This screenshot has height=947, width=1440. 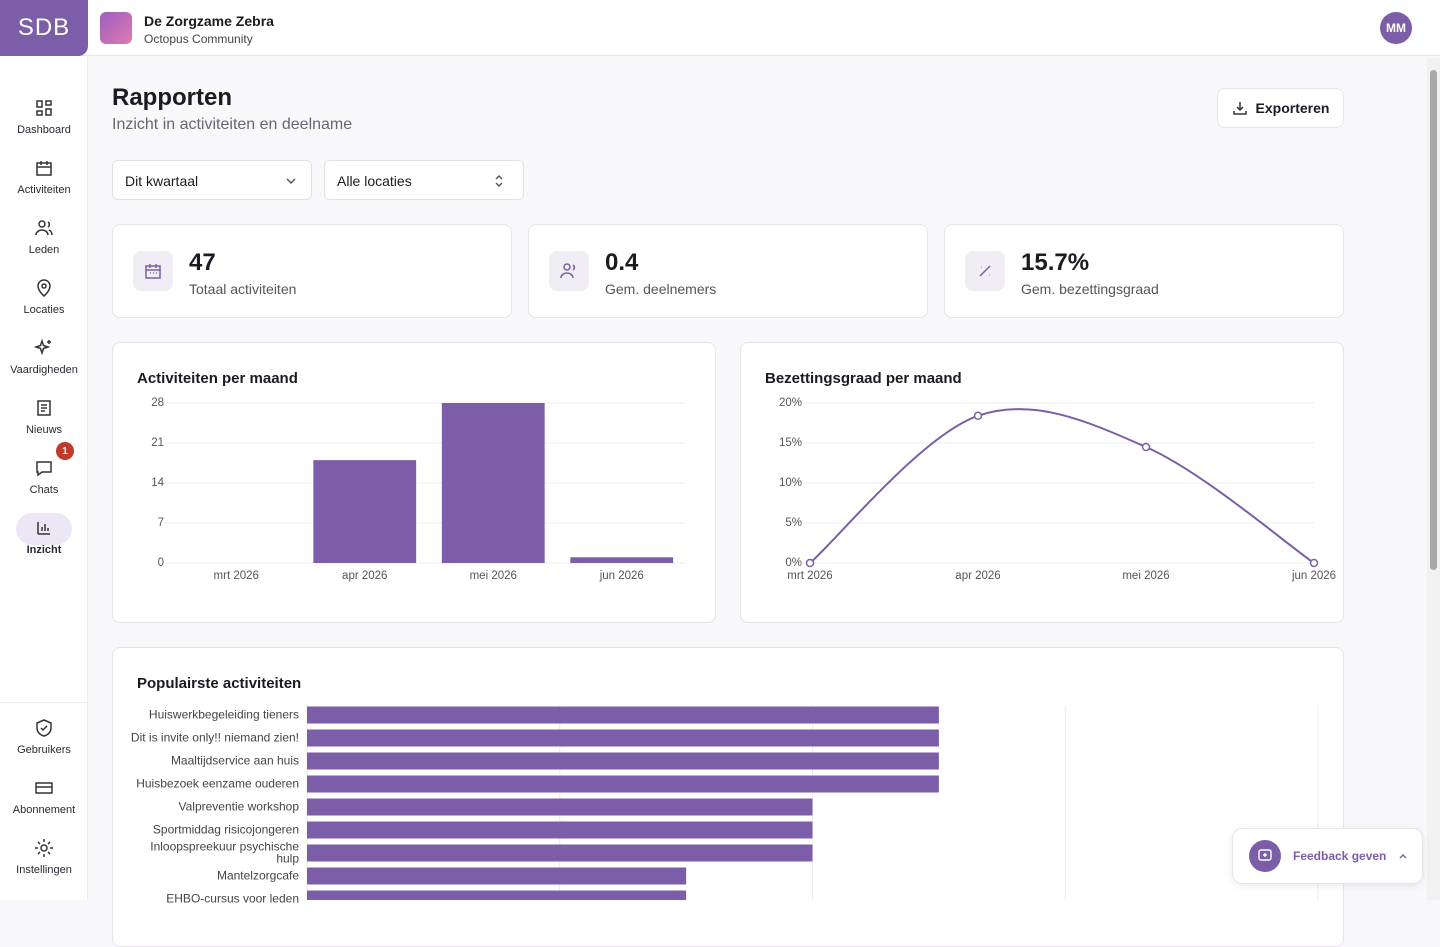 What do you see at coordinates (44, 430) in the screenshot?
I see `nav-label: Nieuws` at bounding box center [44, 430].